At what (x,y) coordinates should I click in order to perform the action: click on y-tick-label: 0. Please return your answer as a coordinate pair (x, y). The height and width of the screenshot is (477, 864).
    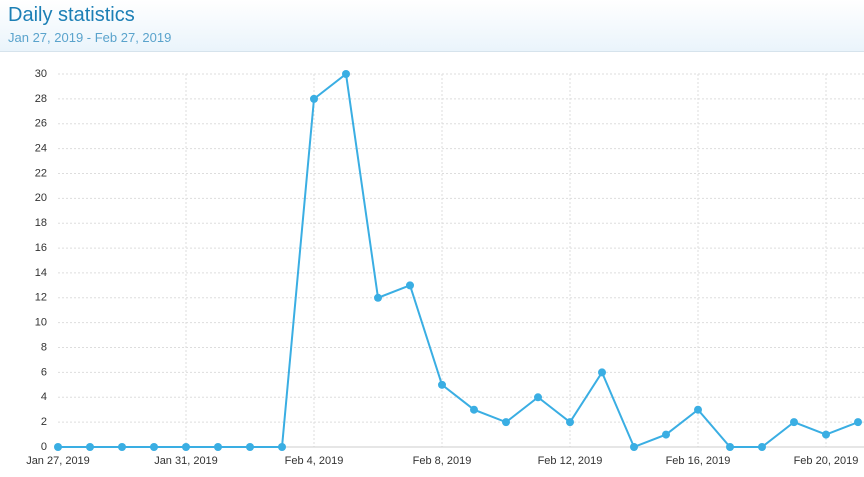
    Looking at the image, I should click on (44, 447).